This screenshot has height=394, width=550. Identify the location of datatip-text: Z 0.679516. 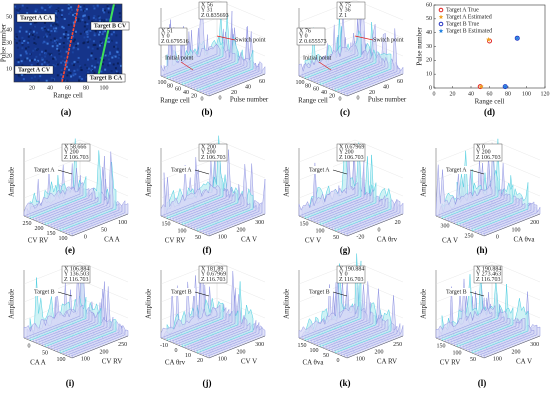
(175, 42).